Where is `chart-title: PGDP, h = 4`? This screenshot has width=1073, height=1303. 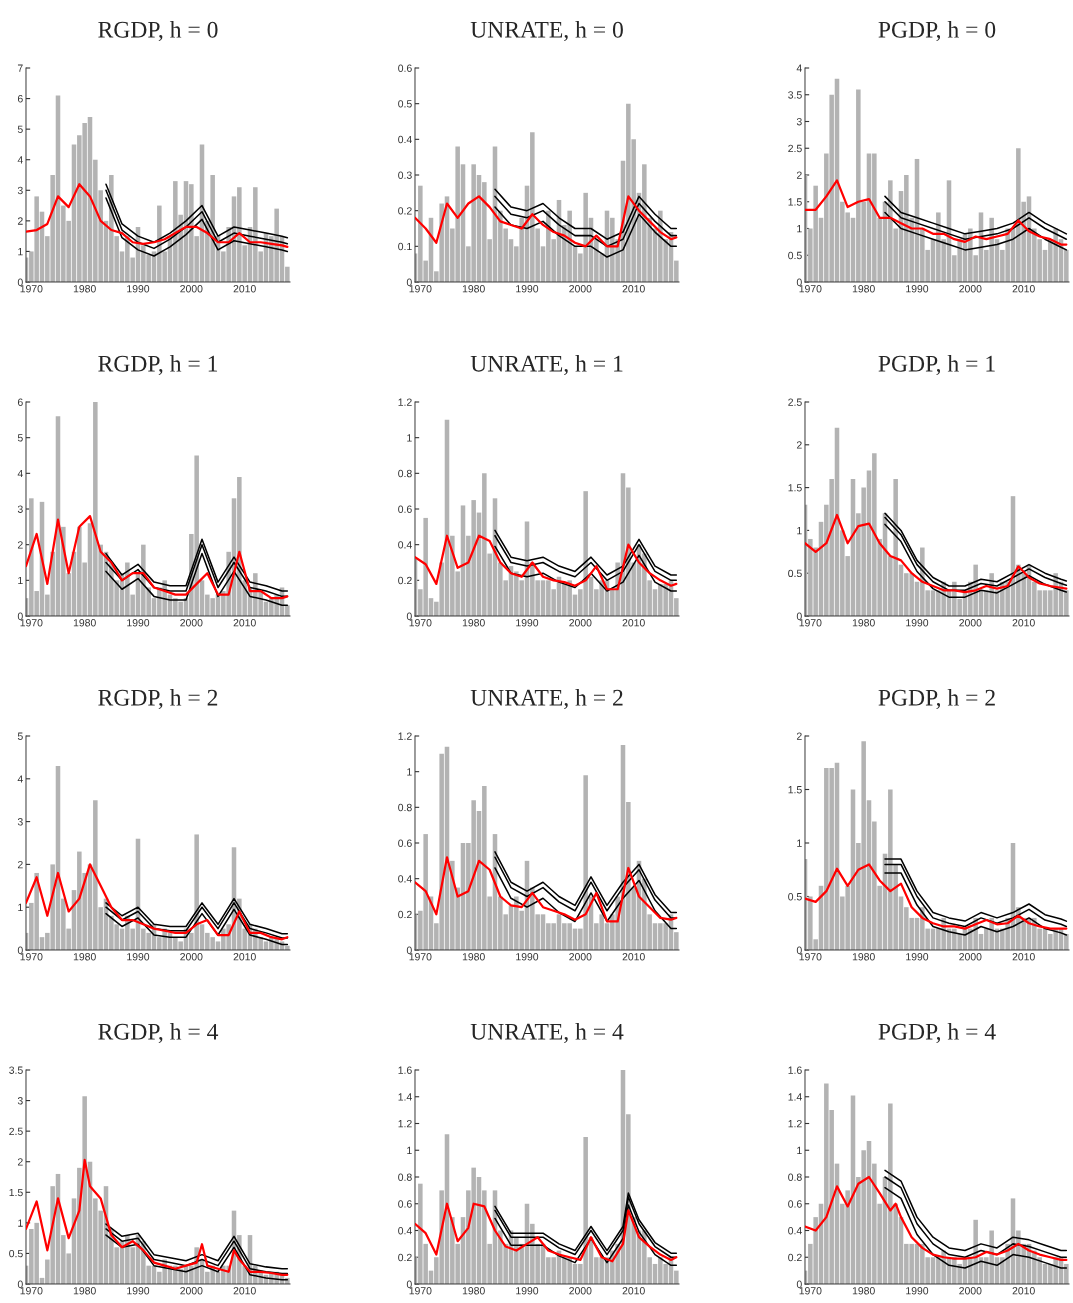
chart-title: PGDP, h = 4 is located at coordinates (937, 1033).